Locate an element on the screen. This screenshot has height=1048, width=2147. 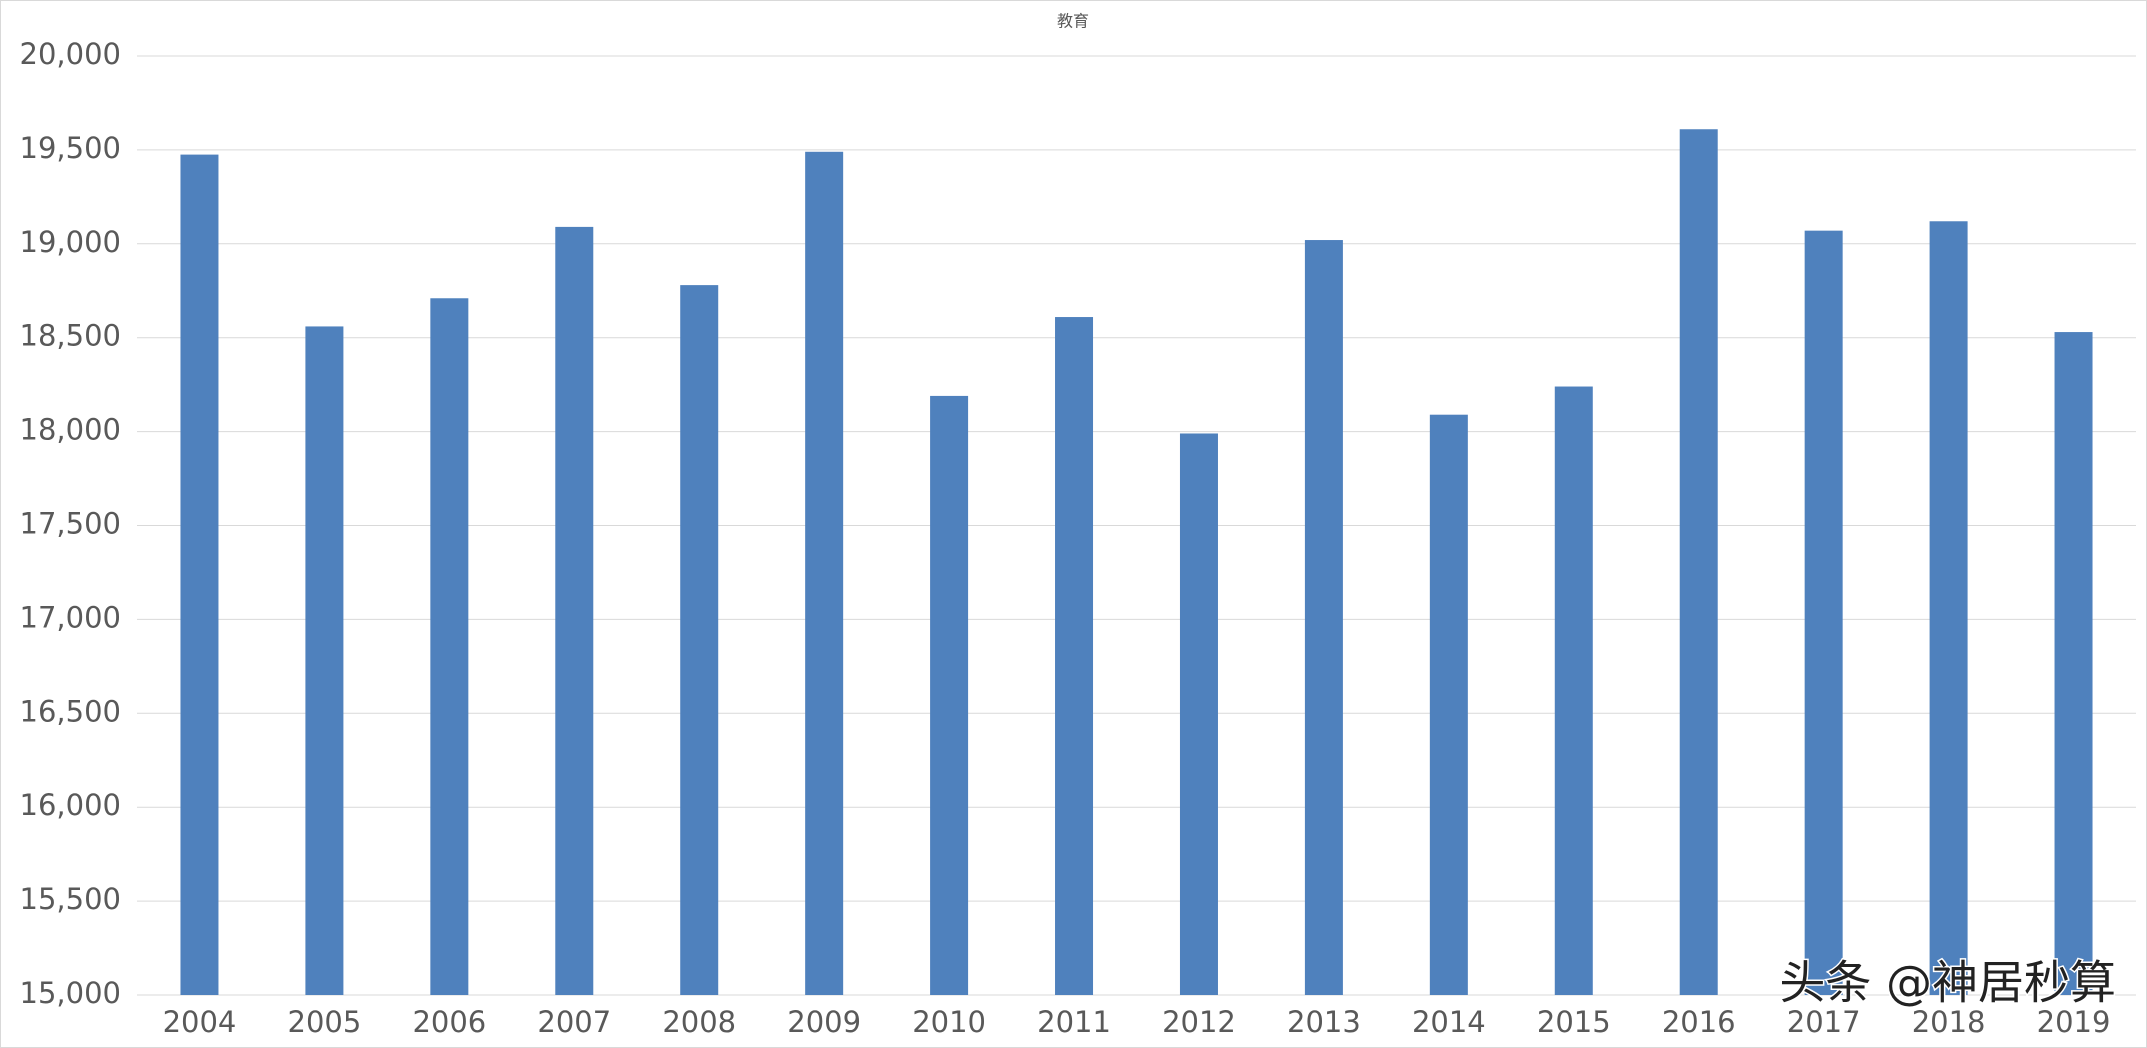
y-tick-label: 17,000 is located at coordinates (70, 617).